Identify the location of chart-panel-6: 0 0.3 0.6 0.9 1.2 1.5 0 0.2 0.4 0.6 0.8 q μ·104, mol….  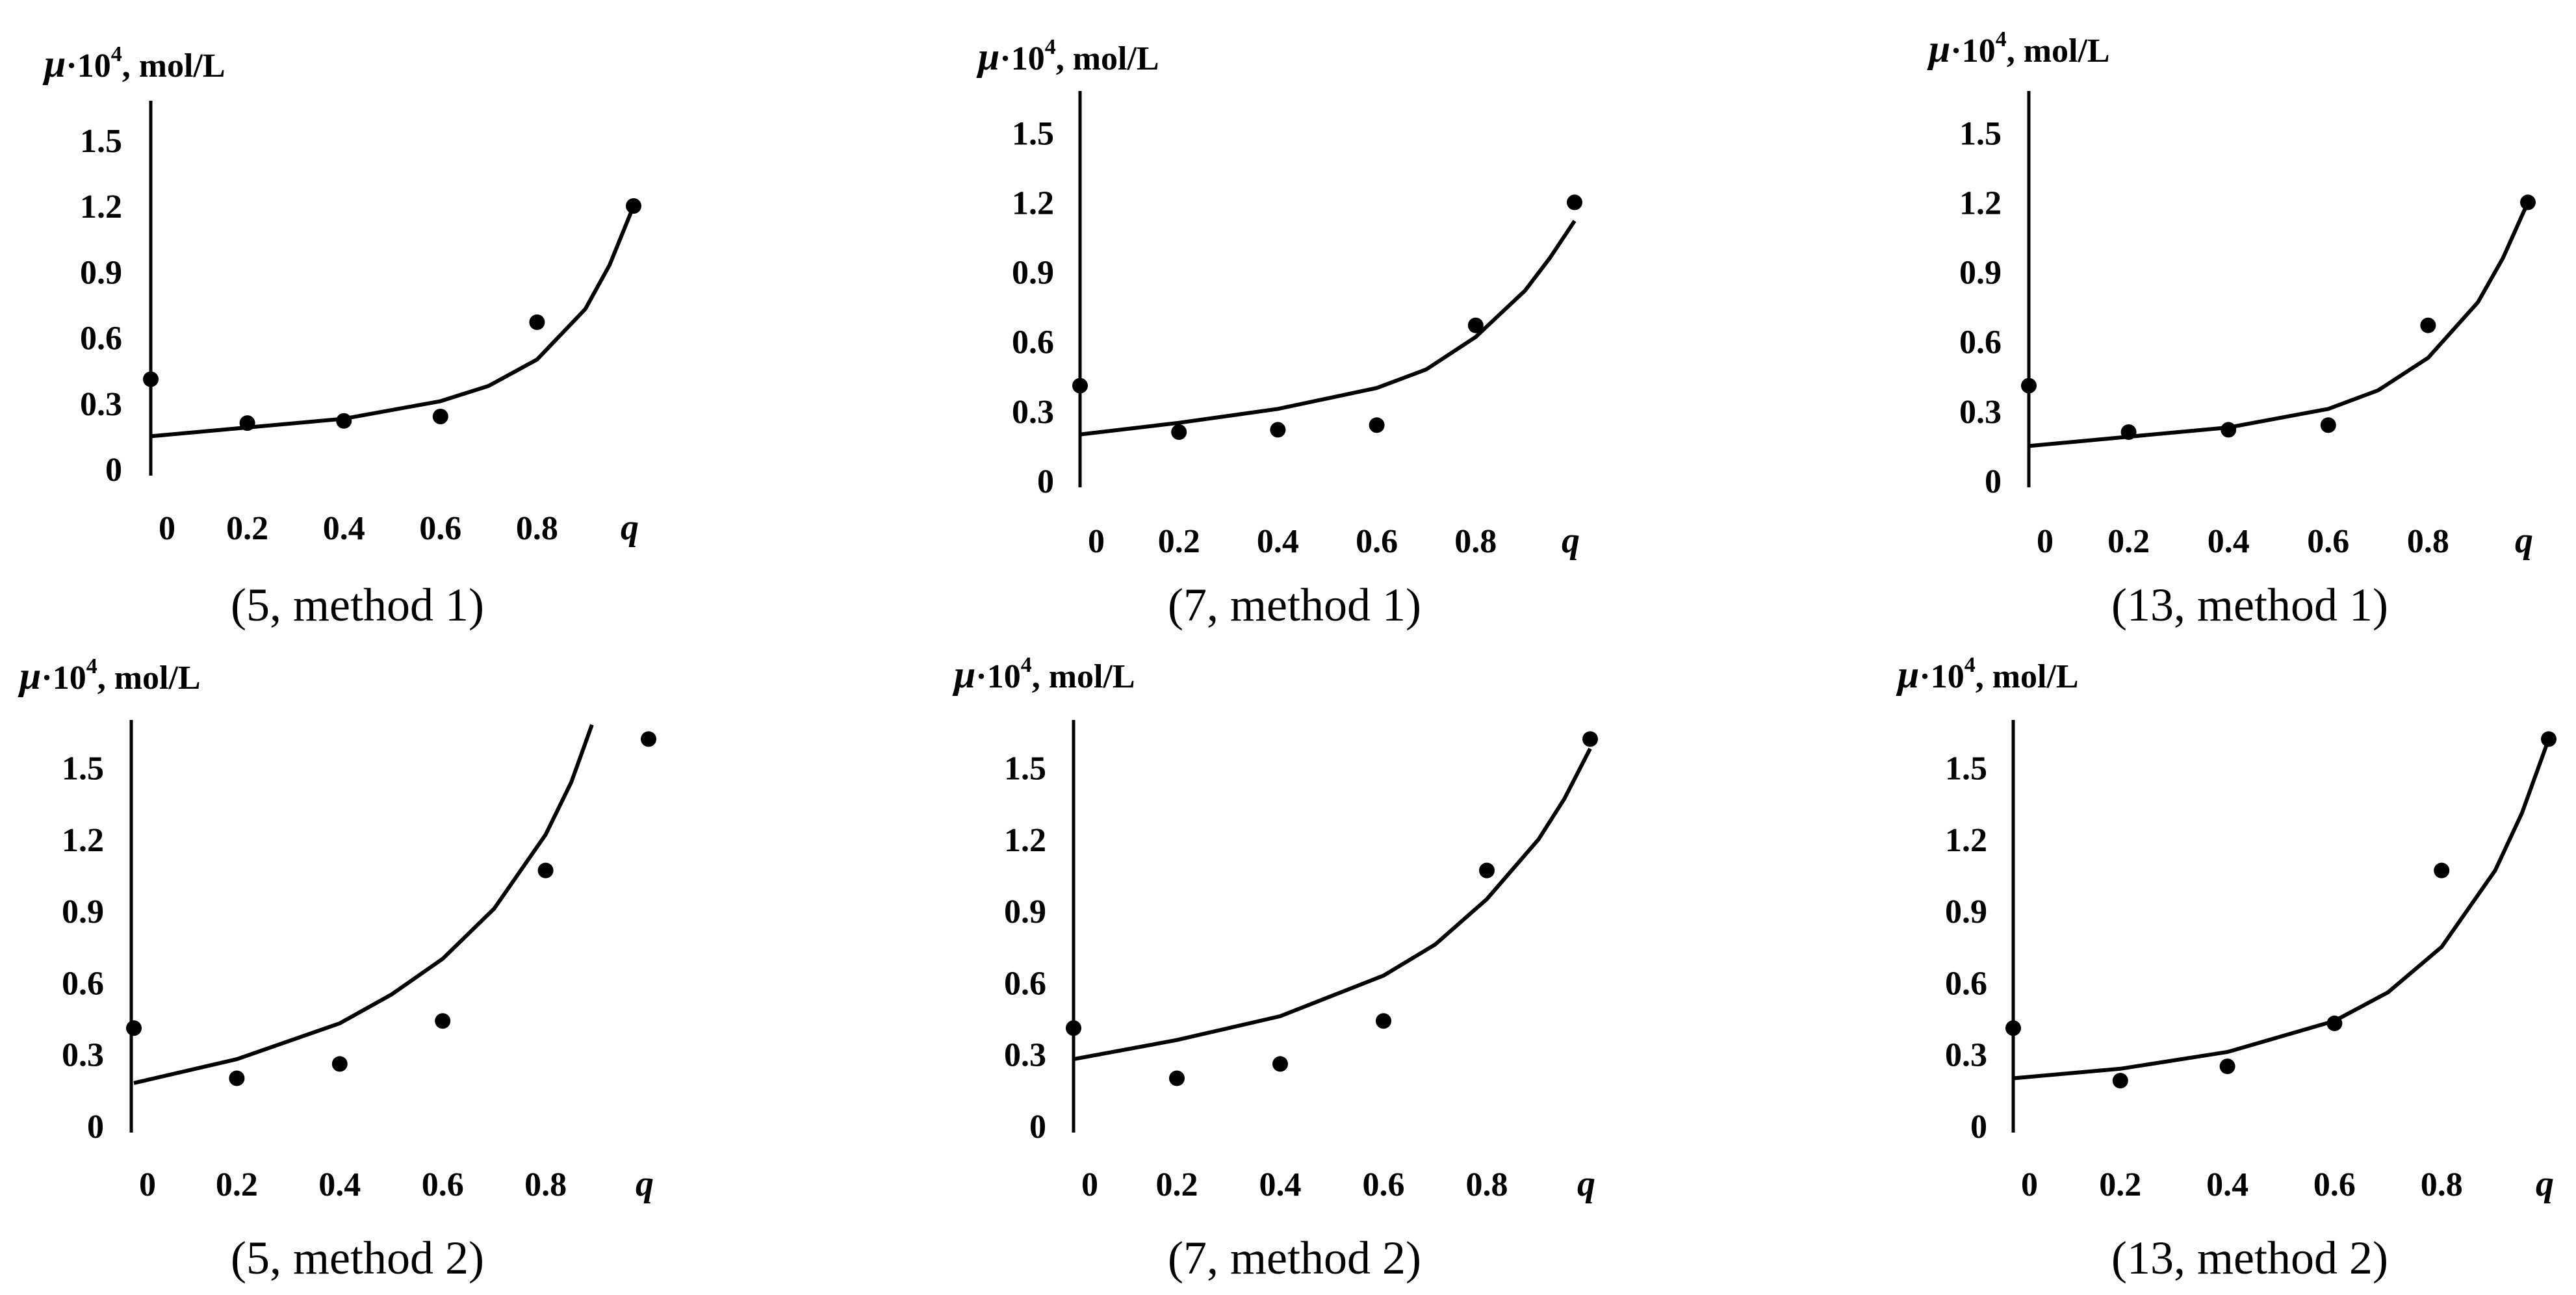
(2227, 969).